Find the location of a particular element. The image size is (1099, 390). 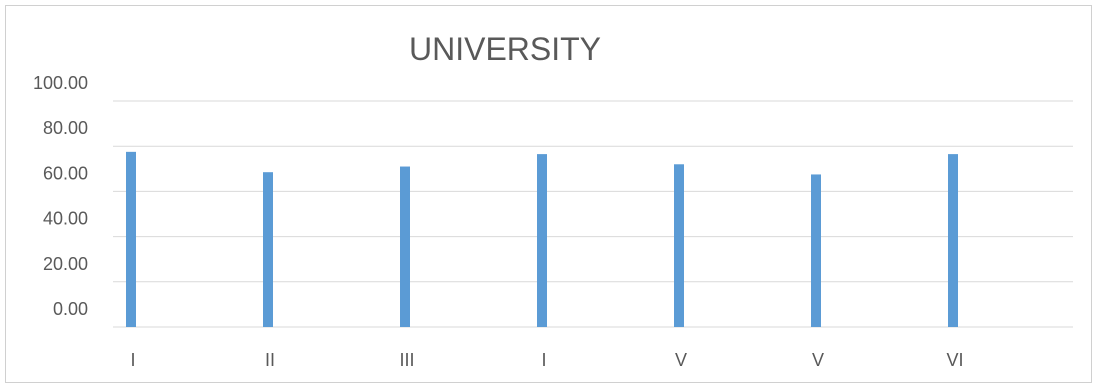

y-tick-label: 60.00 is located at coordinates (65, 173).